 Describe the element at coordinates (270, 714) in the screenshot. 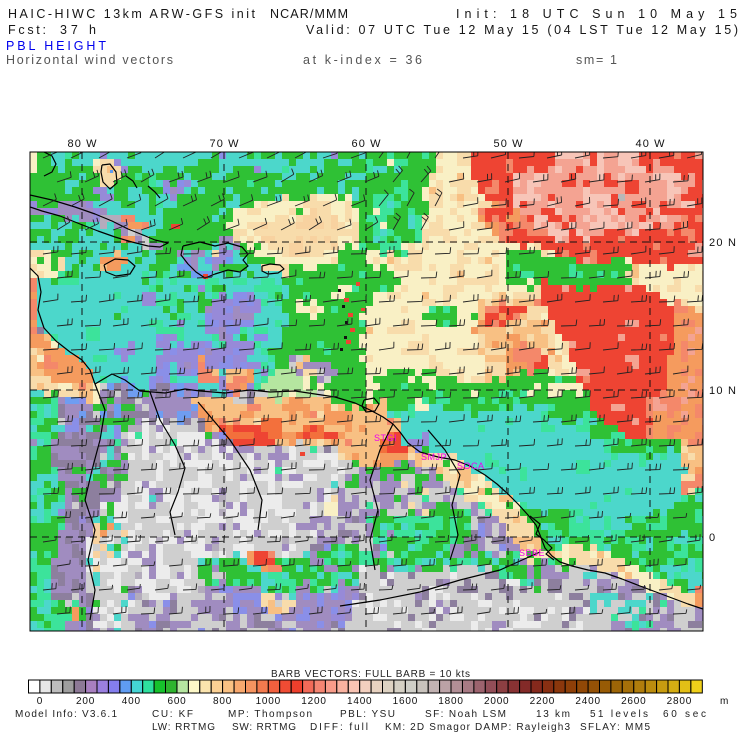

I see `svg-text: MP: Thompson` at that location.